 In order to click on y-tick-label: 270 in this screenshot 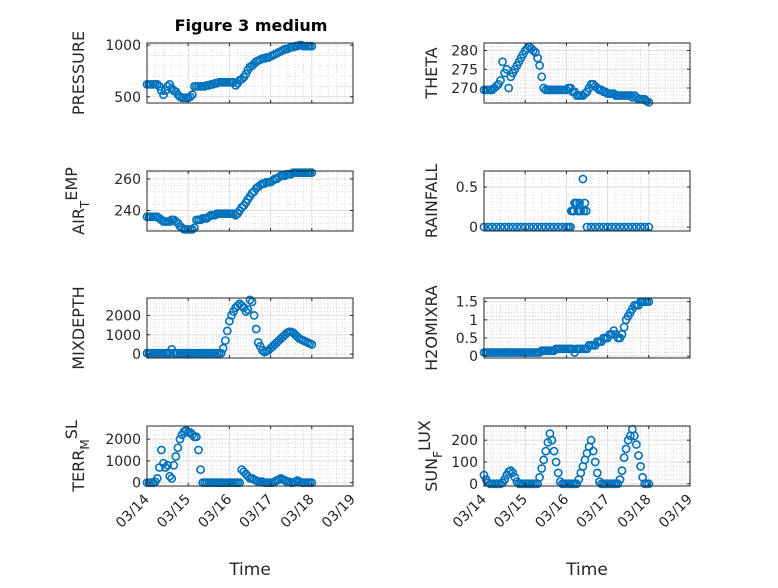, I will do `click(464, 89)`.